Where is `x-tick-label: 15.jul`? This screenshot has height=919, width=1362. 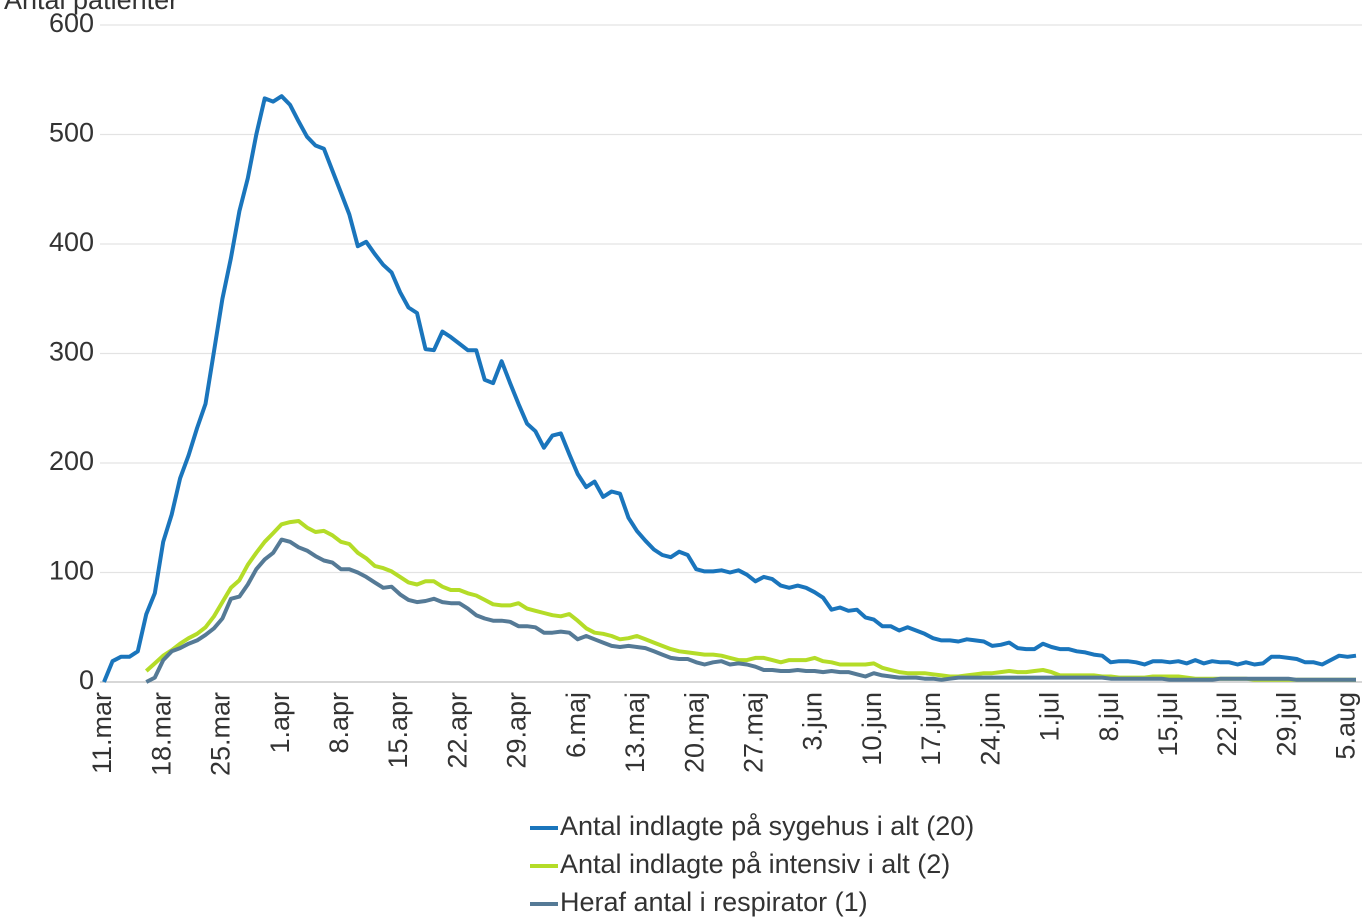
x-tick-label: 15.jul is located at coordinates (1168, 724).